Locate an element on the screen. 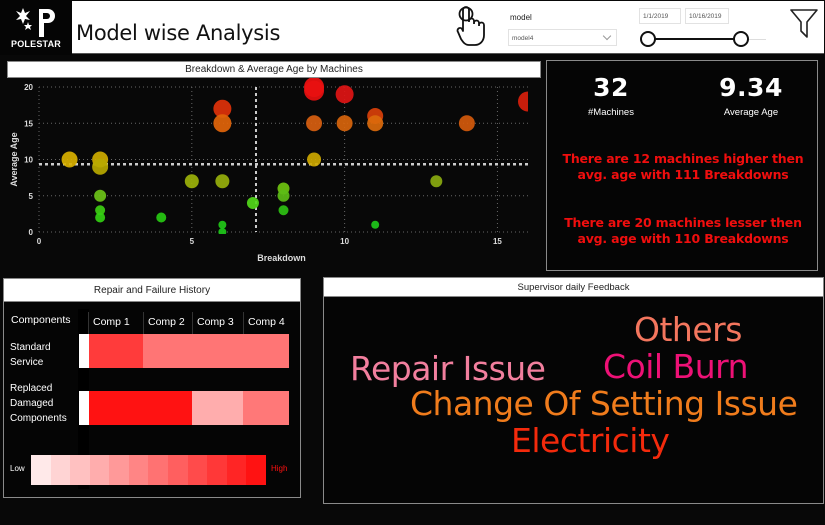  x-tick-label: 10 is located at coordinates (344, 241).